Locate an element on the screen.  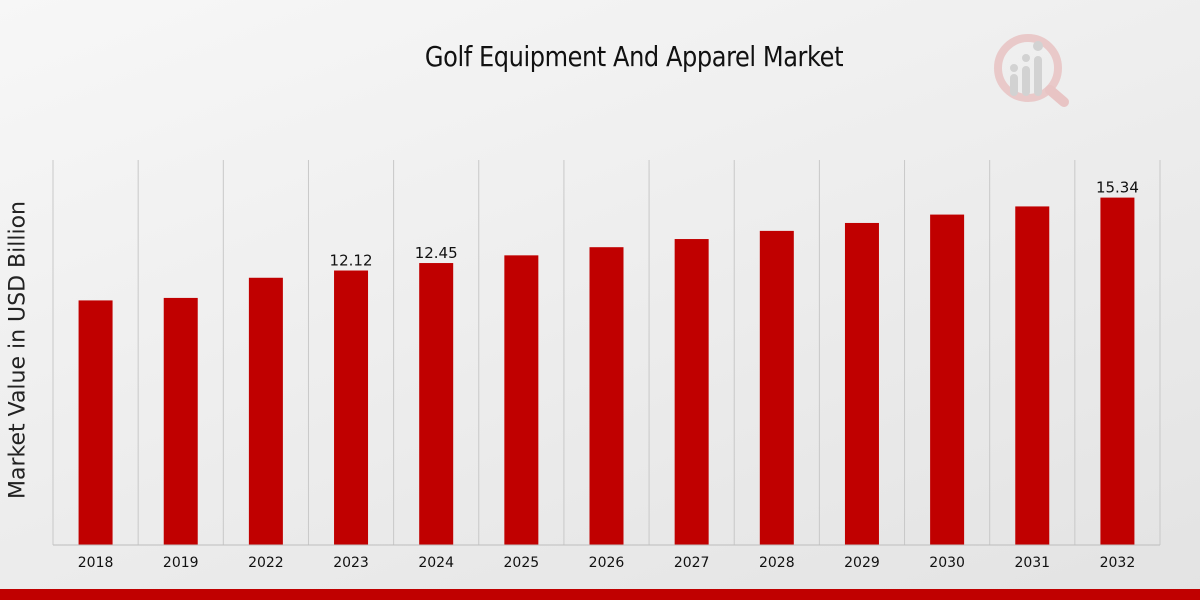
x-tick-2022: 2022 is located at coordinates (266, 563).